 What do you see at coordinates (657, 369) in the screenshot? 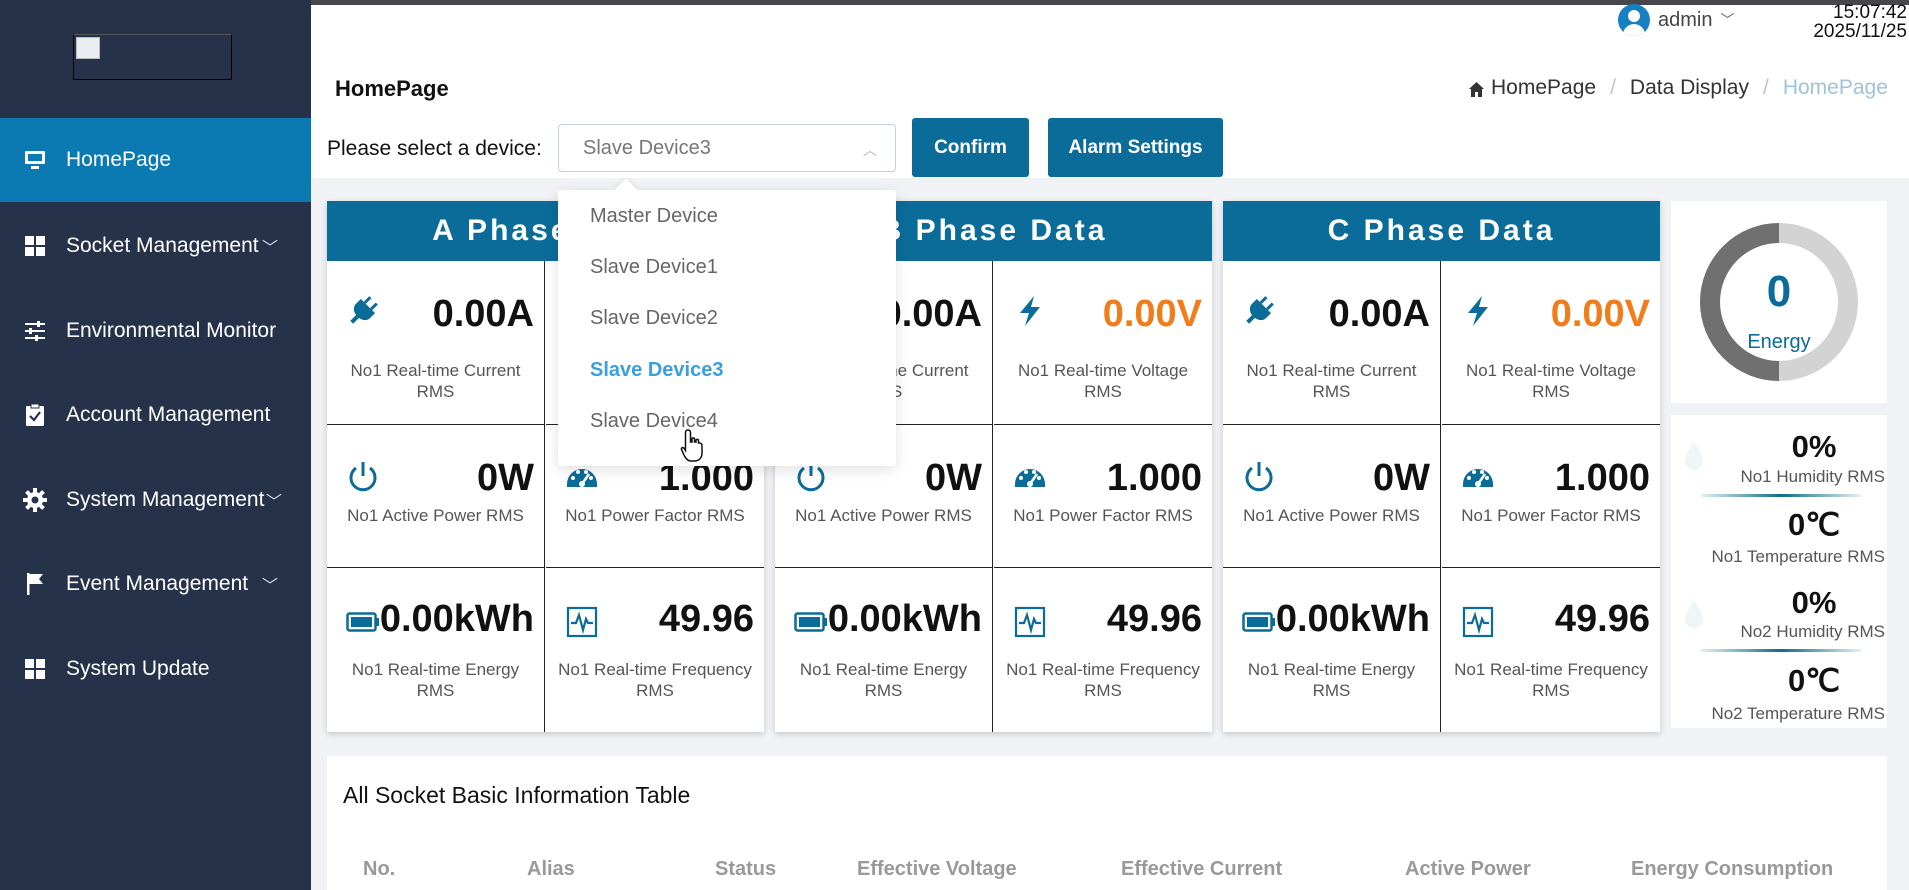
I see `dropdown-option-slave-device3: Slave Device3` at bounding box center [657, 369].